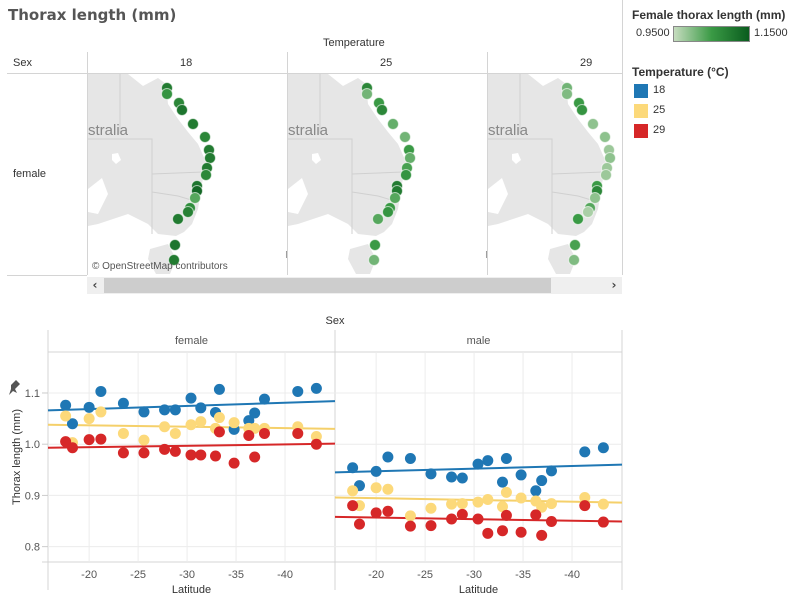 Image resolution: width=795 pixels, height=597 pixels. I want to click on osm-attribution: © OpenStreetMap contributors, so click(160, 266).